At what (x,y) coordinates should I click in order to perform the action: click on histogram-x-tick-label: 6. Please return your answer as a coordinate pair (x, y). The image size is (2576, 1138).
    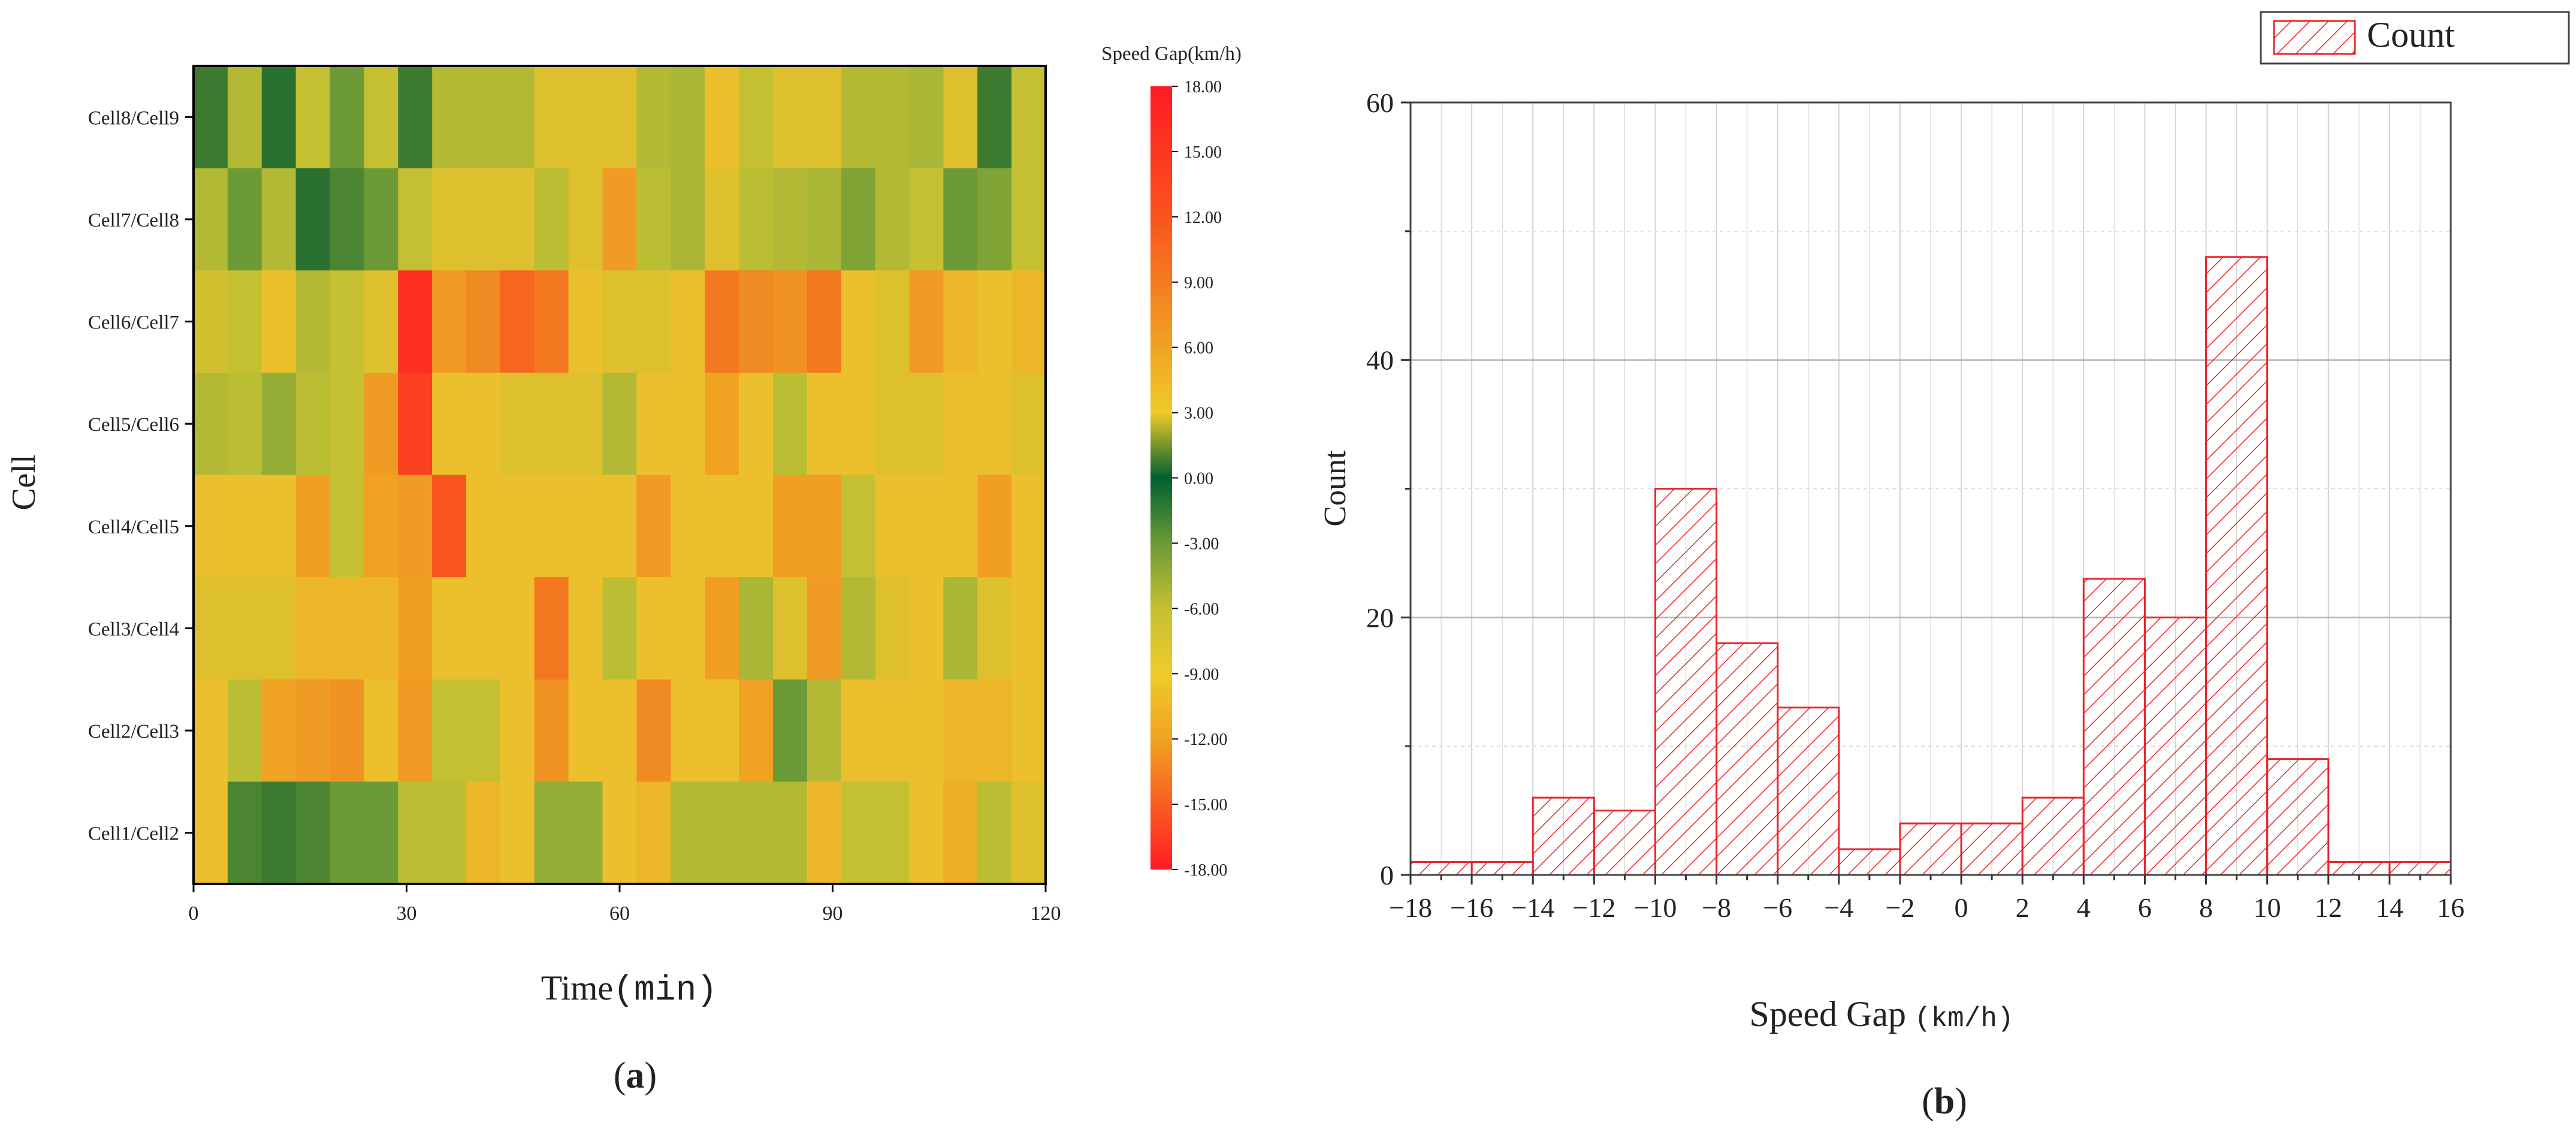
    Looking at the image, I should click on (2145, 907).